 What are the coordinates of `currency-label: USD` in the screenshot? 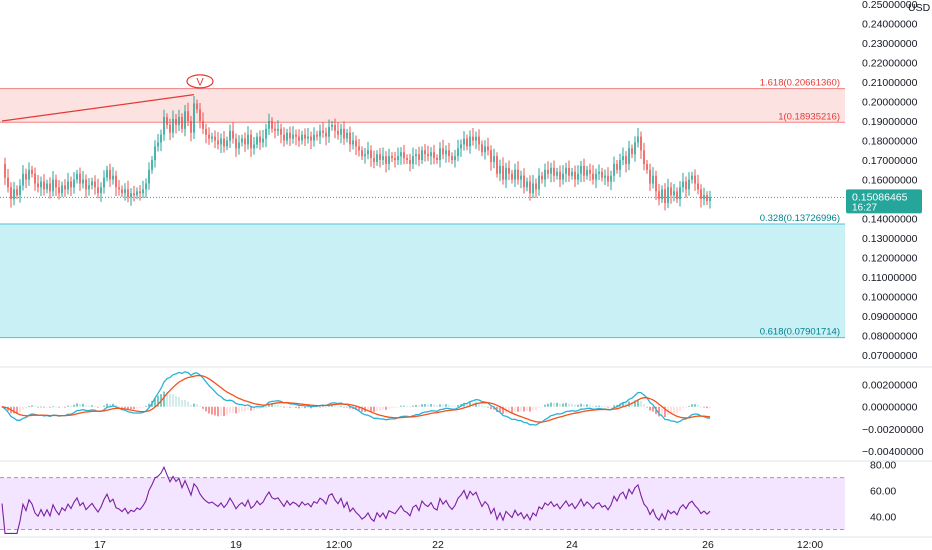 It's located at (919, 8).